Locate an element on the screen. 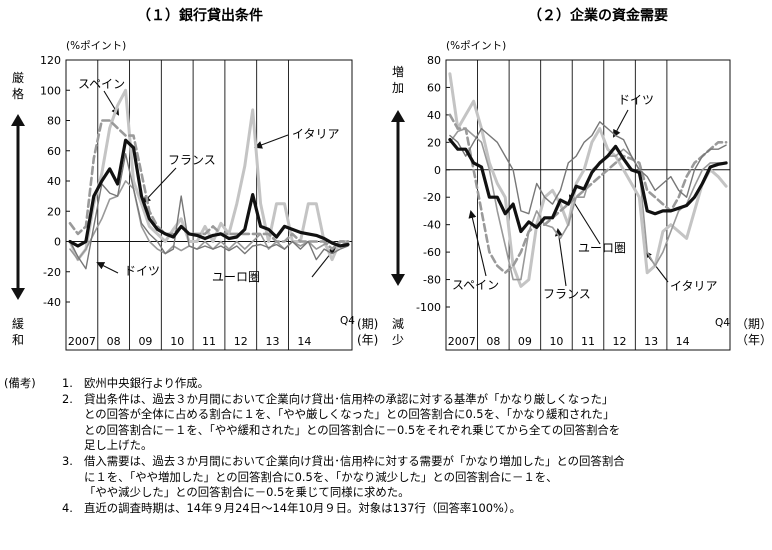 Image resolution: width=772 pixels, height=550 pixels. panel2-label-euro: ユーロ圏 is located at coordinates (602, 248).